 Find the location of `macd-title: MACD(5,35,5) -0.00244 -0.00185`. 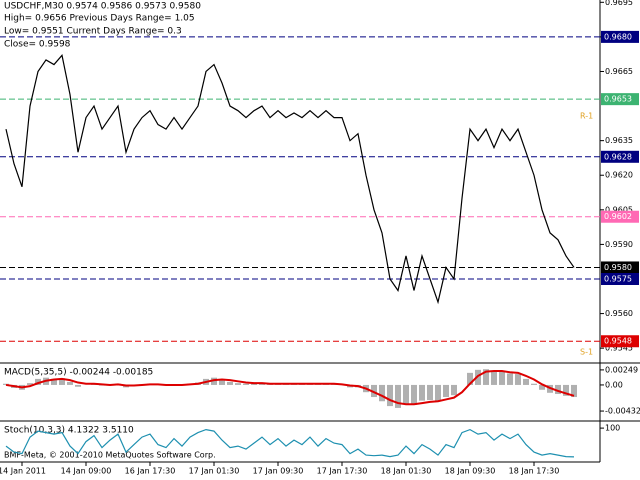

macd-title: MACD(5,35,5) -0.00244 -0.00185 is located at coordinates (78, 373).